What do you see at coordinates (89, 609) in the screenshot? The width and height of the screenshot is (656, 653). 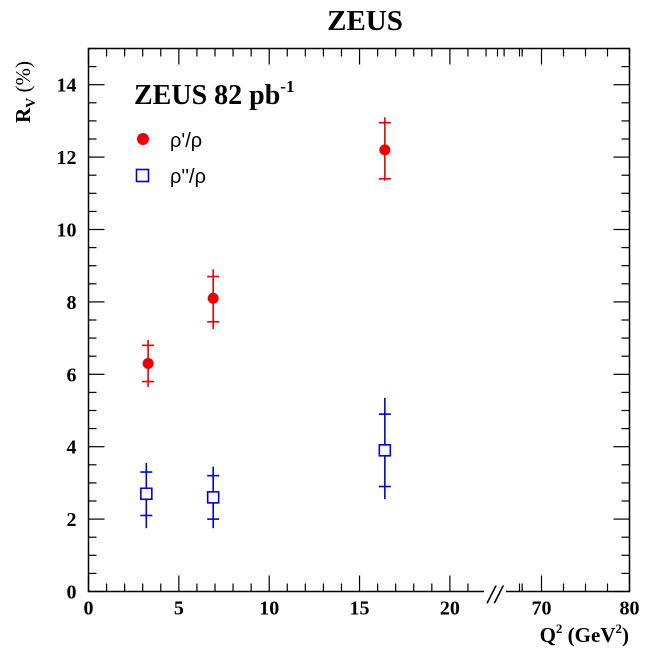 I see `x-tick-label: 0` at bounding box center [89, 609].